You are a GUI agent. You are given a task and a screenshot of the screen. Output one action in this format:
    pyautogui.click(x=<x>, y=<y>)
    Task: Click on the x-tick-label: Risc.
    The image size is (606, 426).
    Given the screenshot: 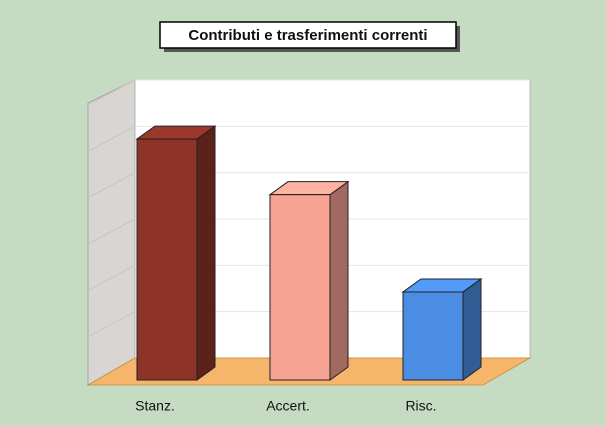 What is the action you would take?
    pyautogui.click(x=420, y=406)
    